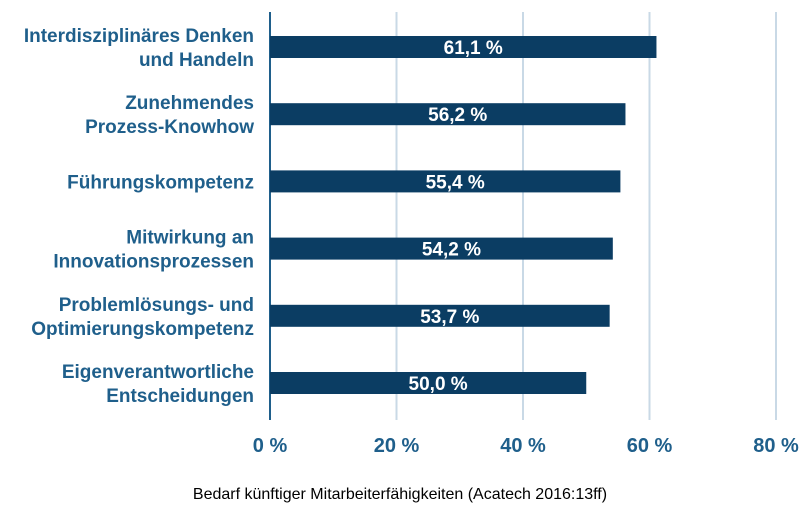  Describe the element at coordinates (650, 446) in the screenshot. I see `x-tick-label: 60 %` at that location.